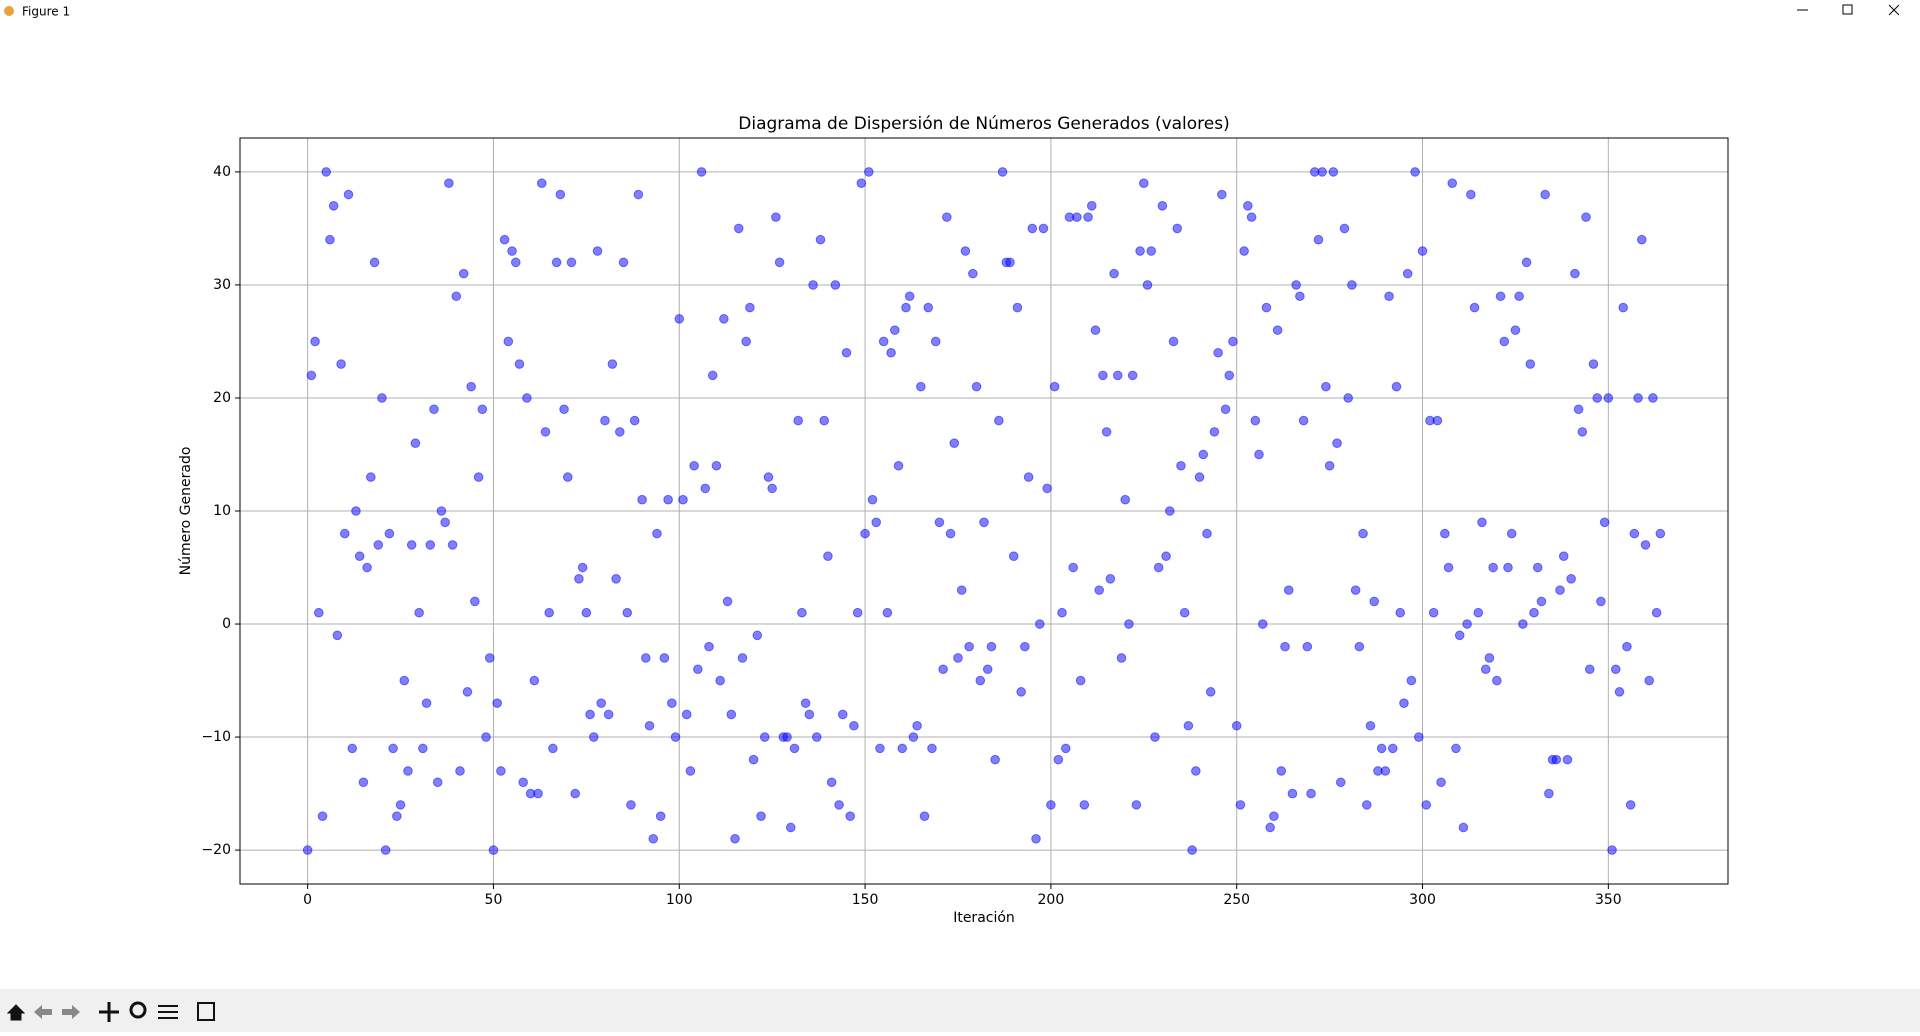 The width and height of the screenshot is (1920, 1036). What do you see at coordinates (168, 1012) in the screenshot?
I see `configure-button` at bounding box center [168, 1012].